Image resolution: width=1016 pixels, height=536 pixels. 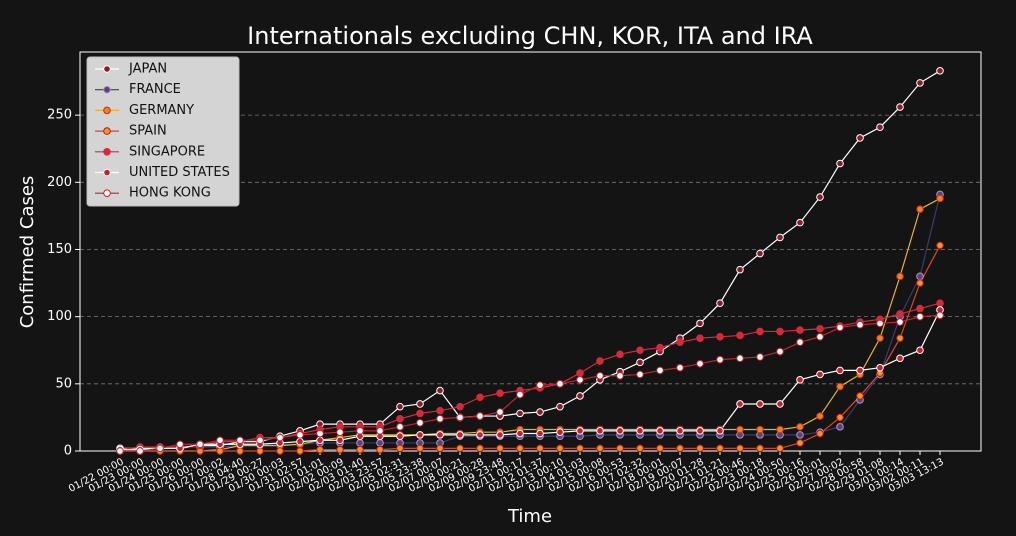 I want to click on y-tick-label: 200, so click(x=59, y=182).